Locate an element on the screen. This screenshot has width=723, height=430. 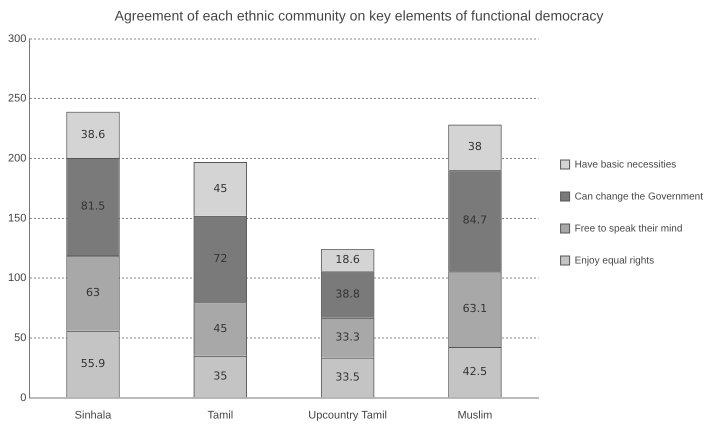
data-label: 38 is located at coordinates (475, 147).